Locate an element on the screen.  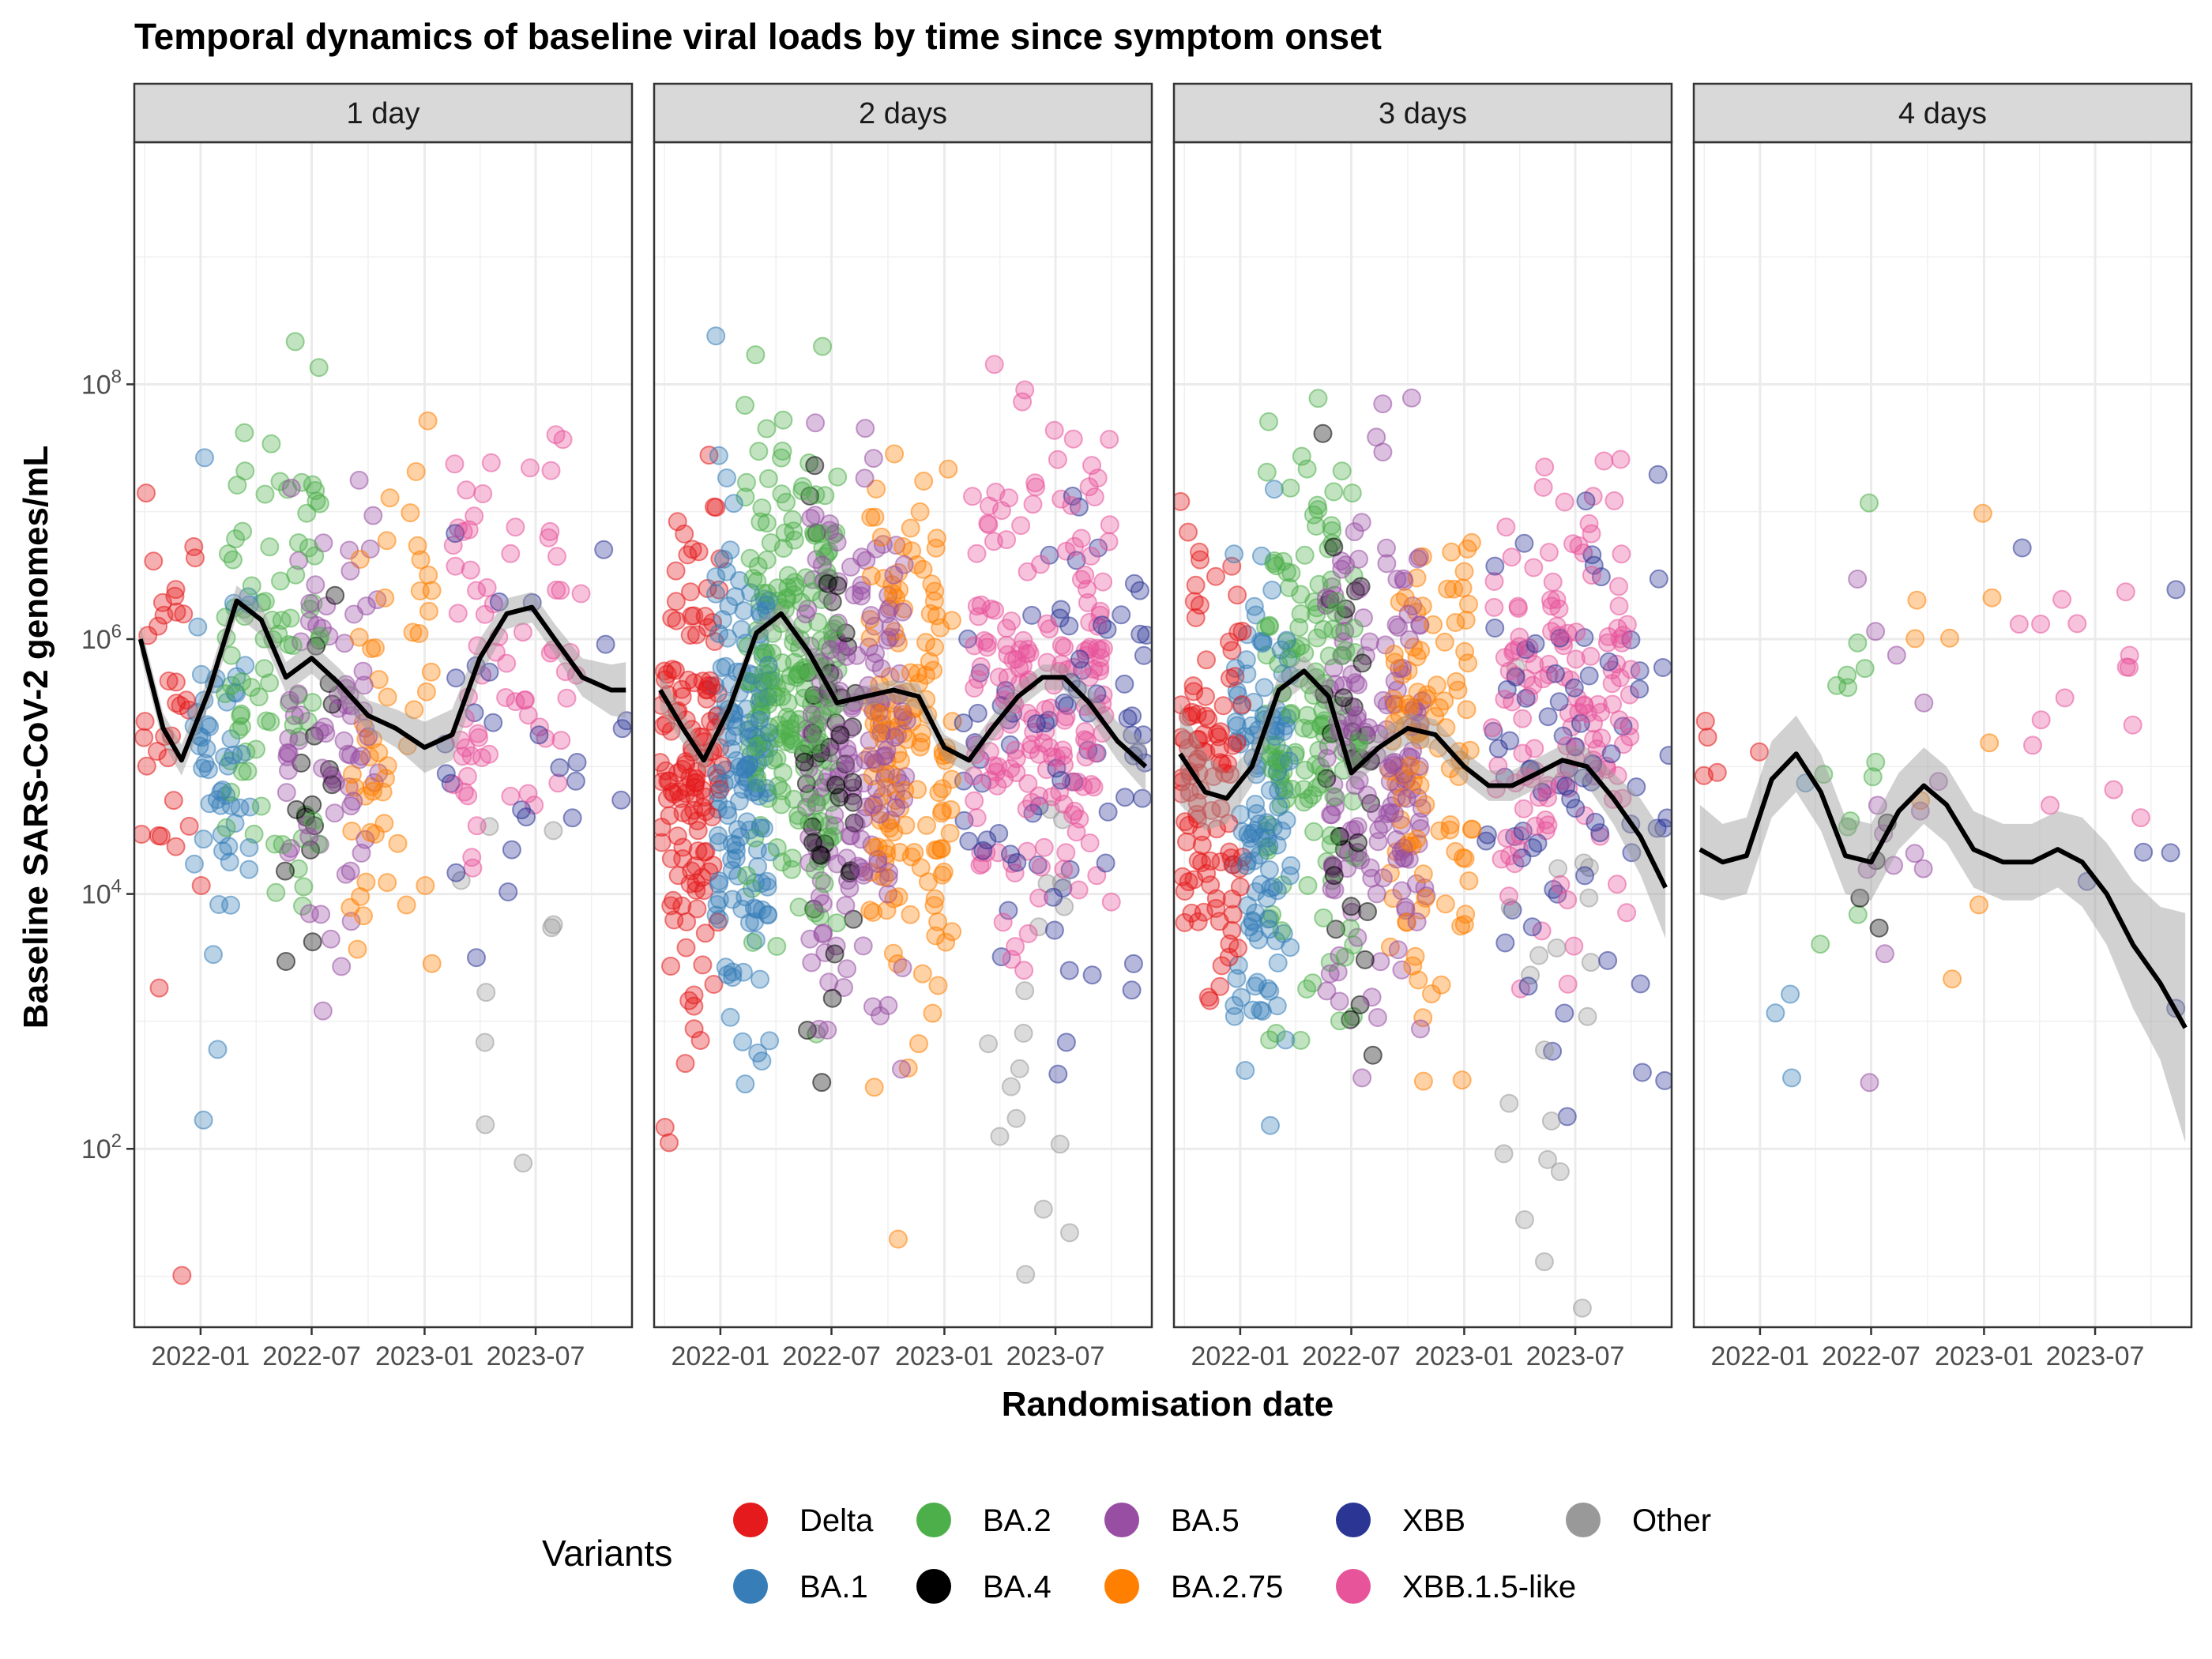
legend-label: BA.4 is located at coordinates (1017, 1587).